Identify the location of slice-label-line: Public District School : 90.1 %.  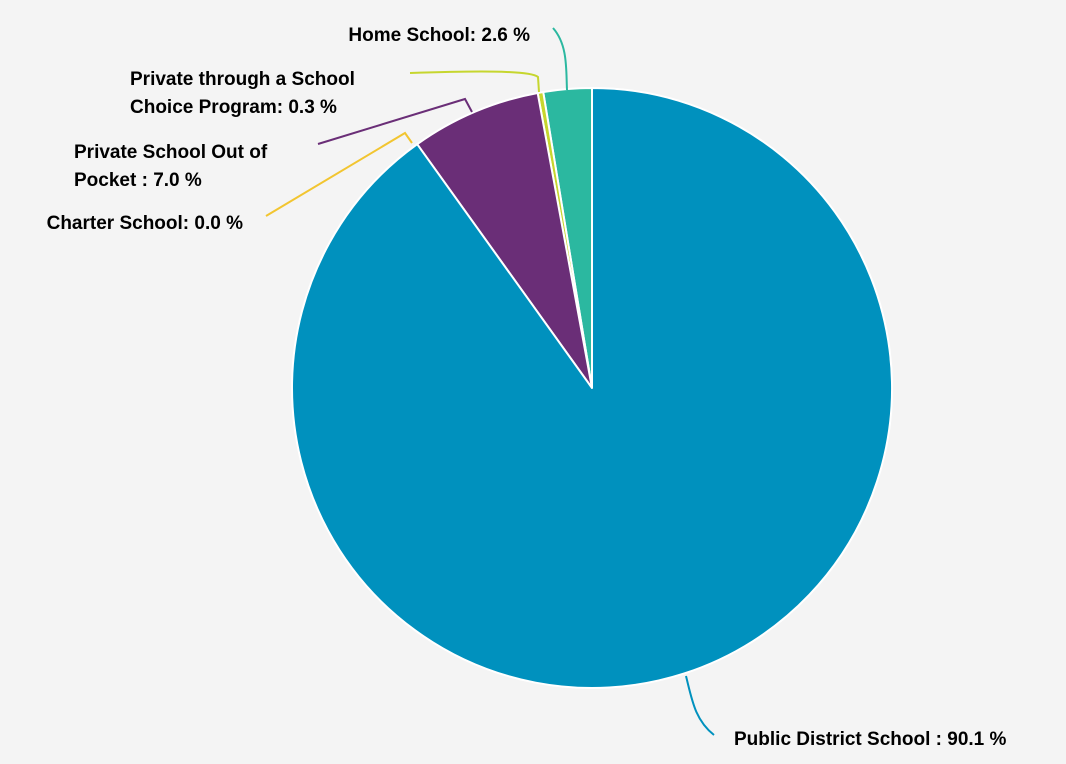
(870, 739).